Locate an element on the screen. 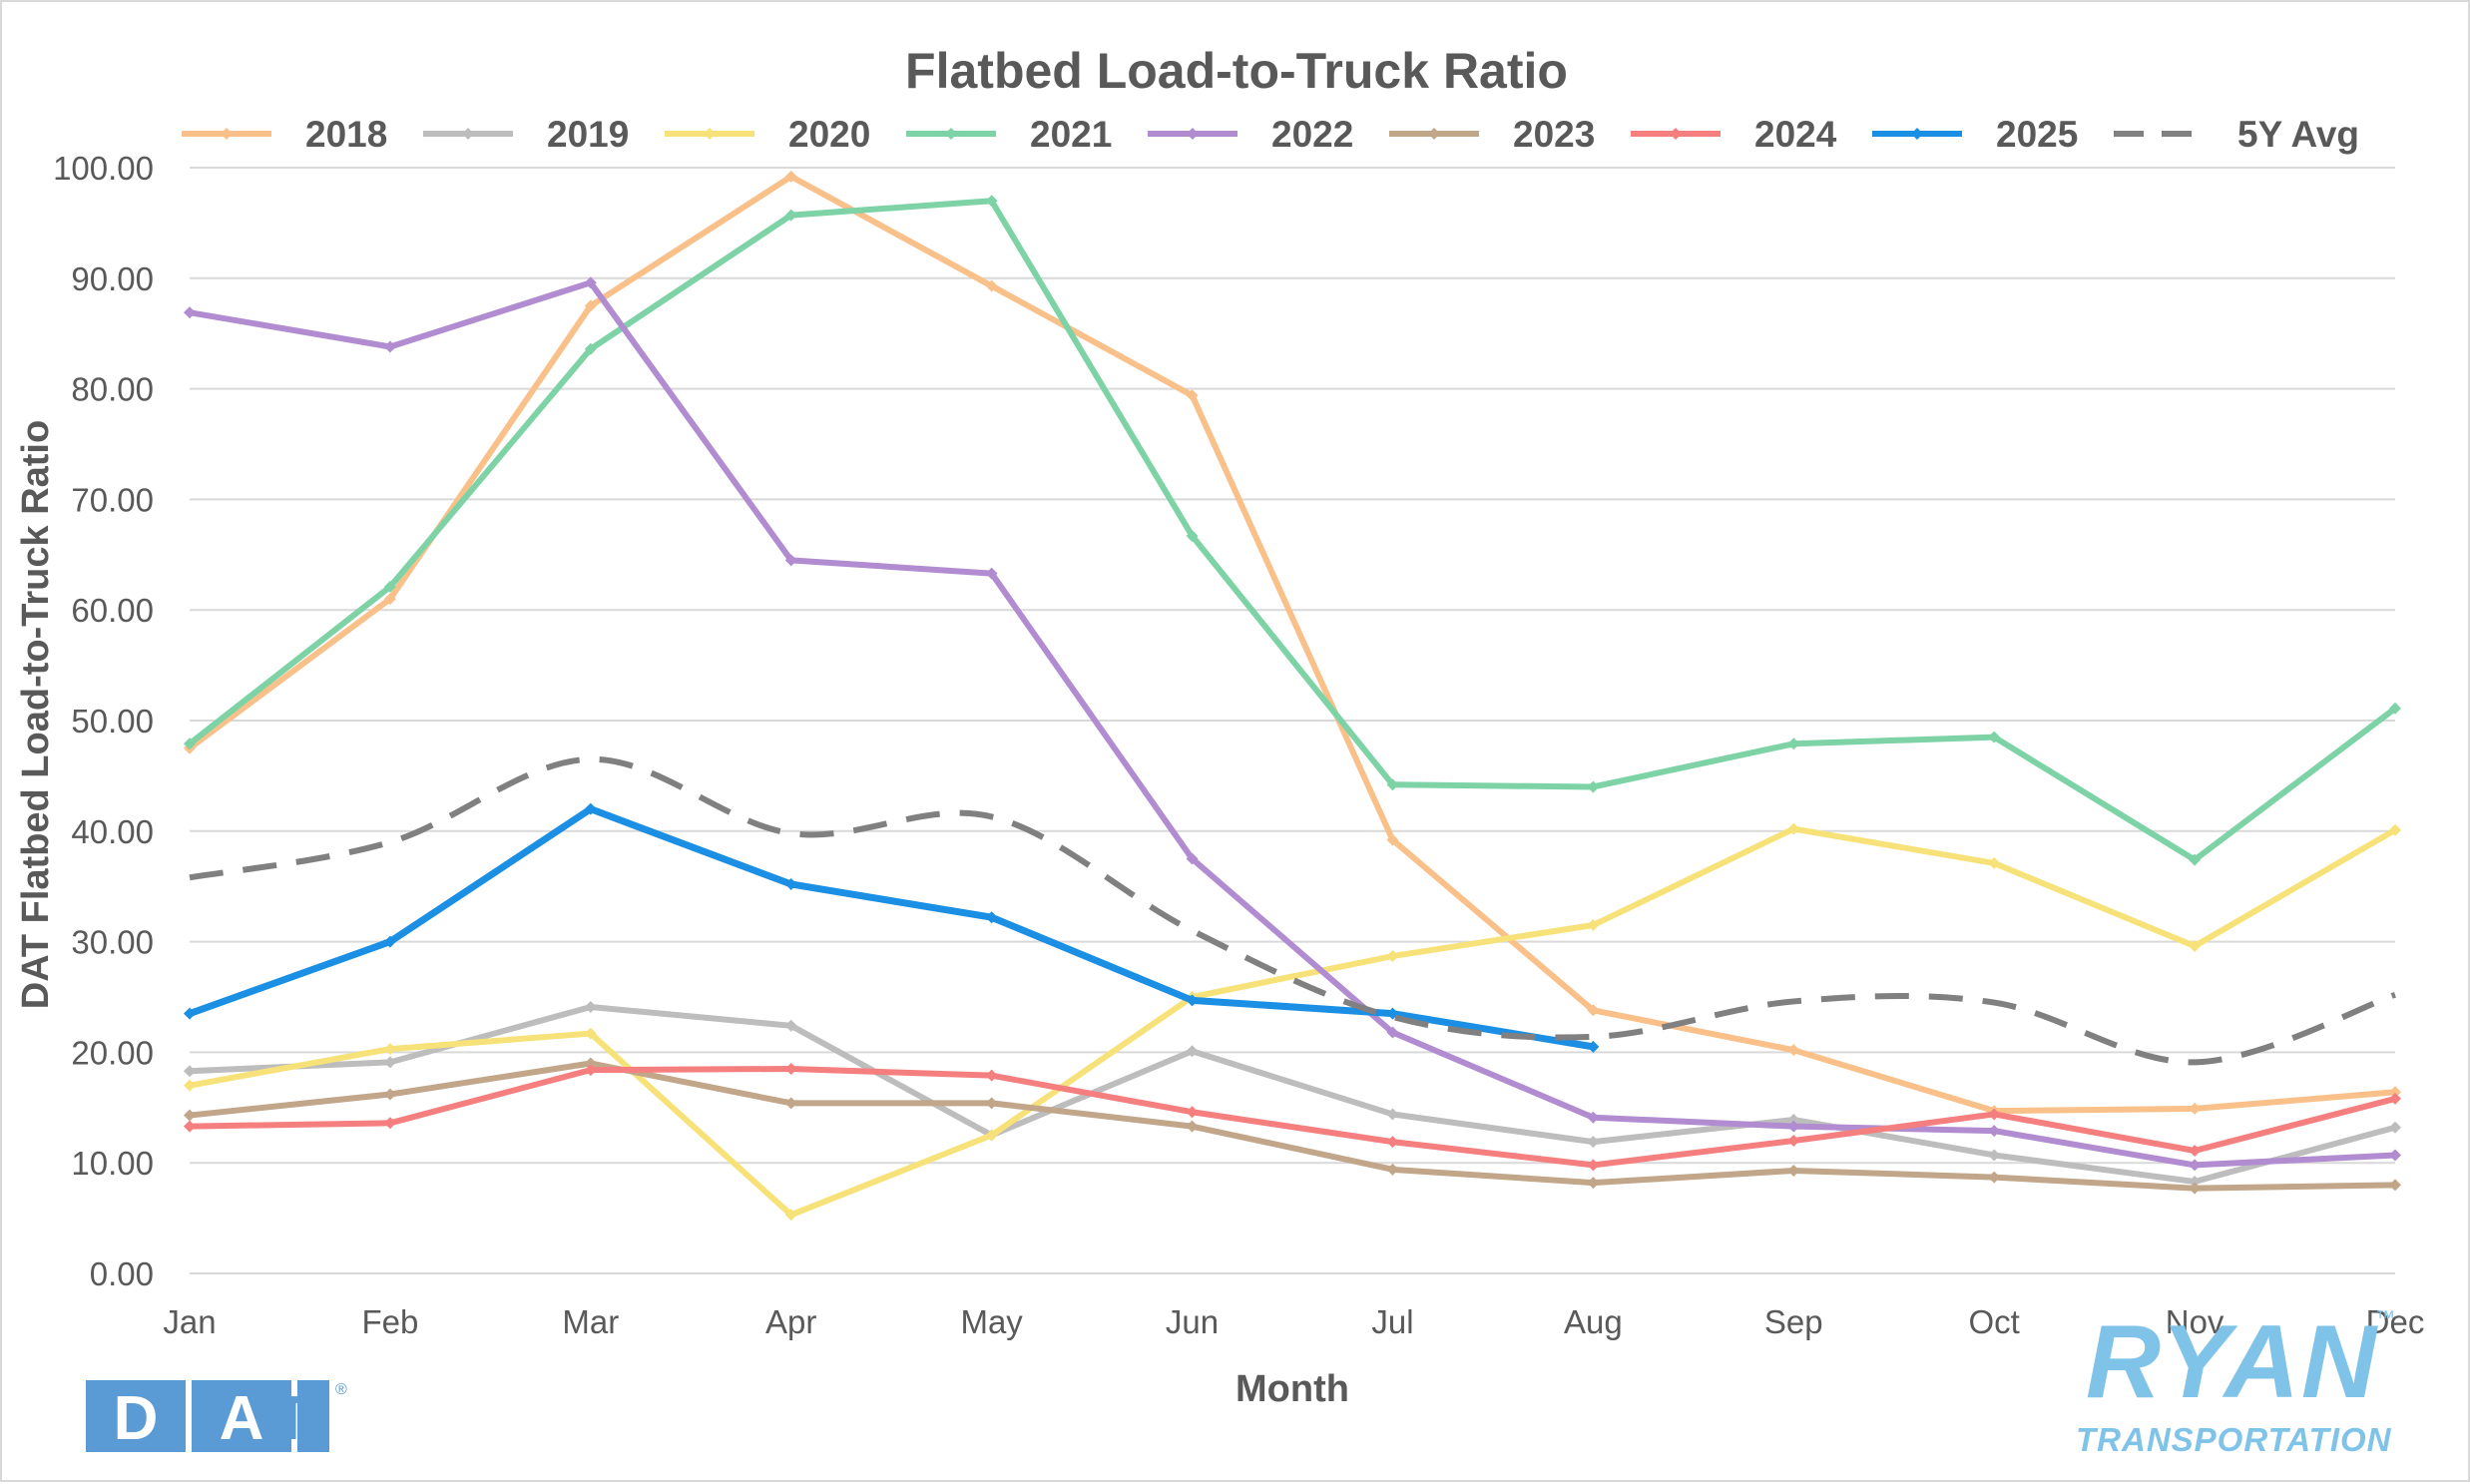  dat-logo: D A T ® is located at coordinates (217, 1416).